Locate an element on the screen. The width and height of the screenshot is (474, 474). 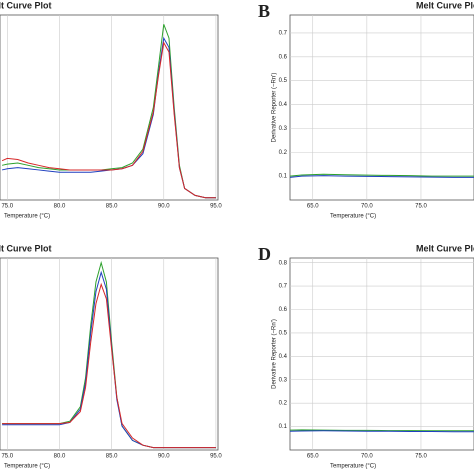
panel-label: D is located at coordinates (264, 254).